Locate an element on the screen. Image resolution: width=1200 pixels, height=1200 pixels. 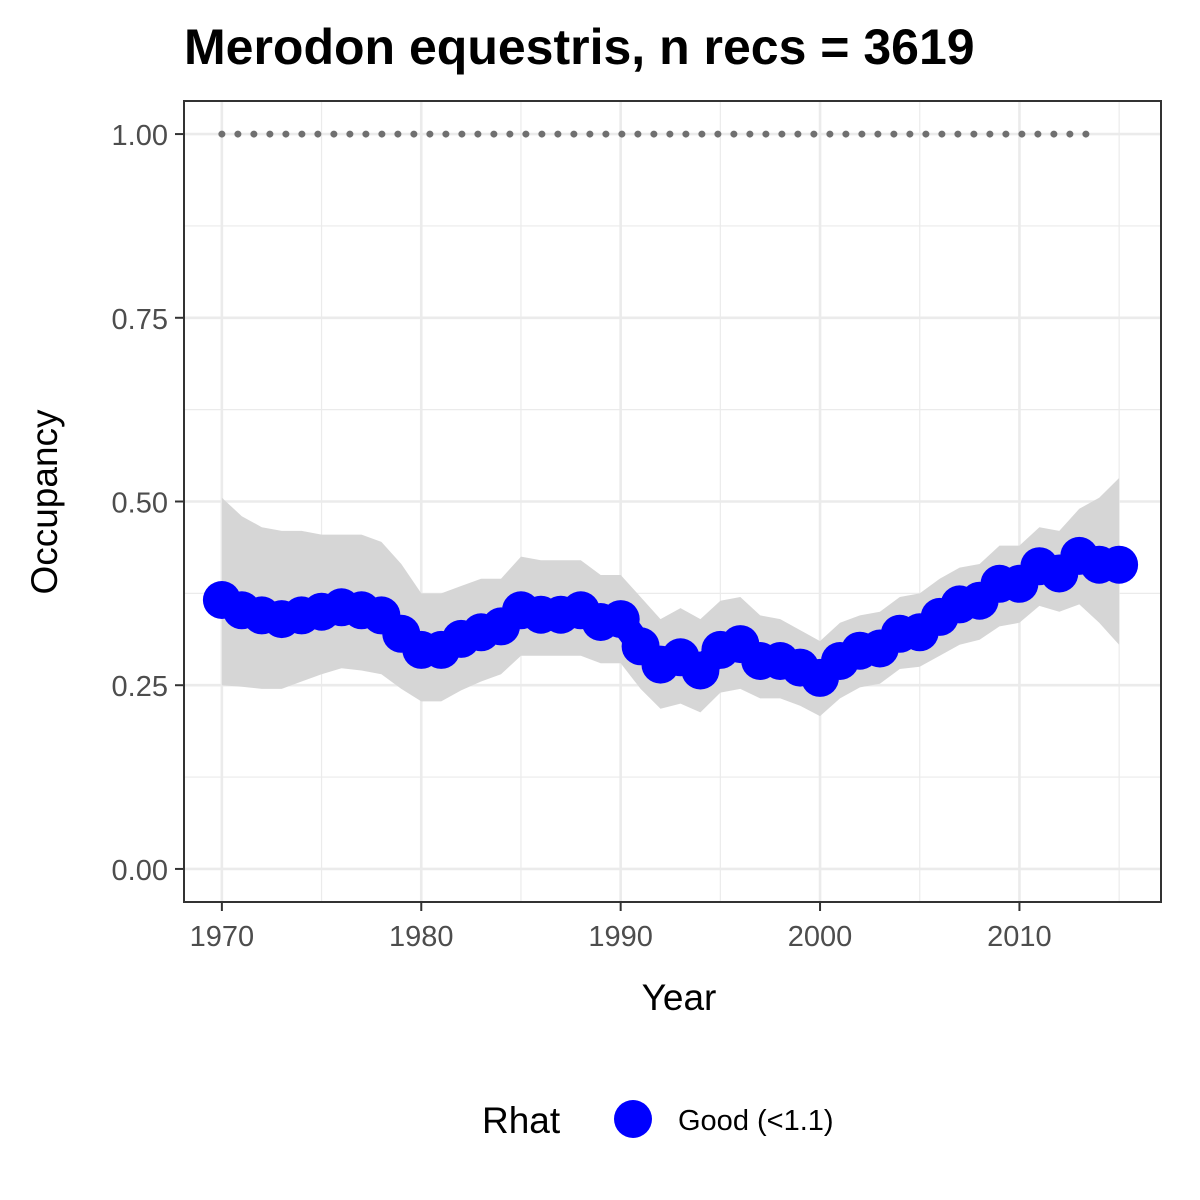
legend-key-good is located at coordinates (633, 1119).